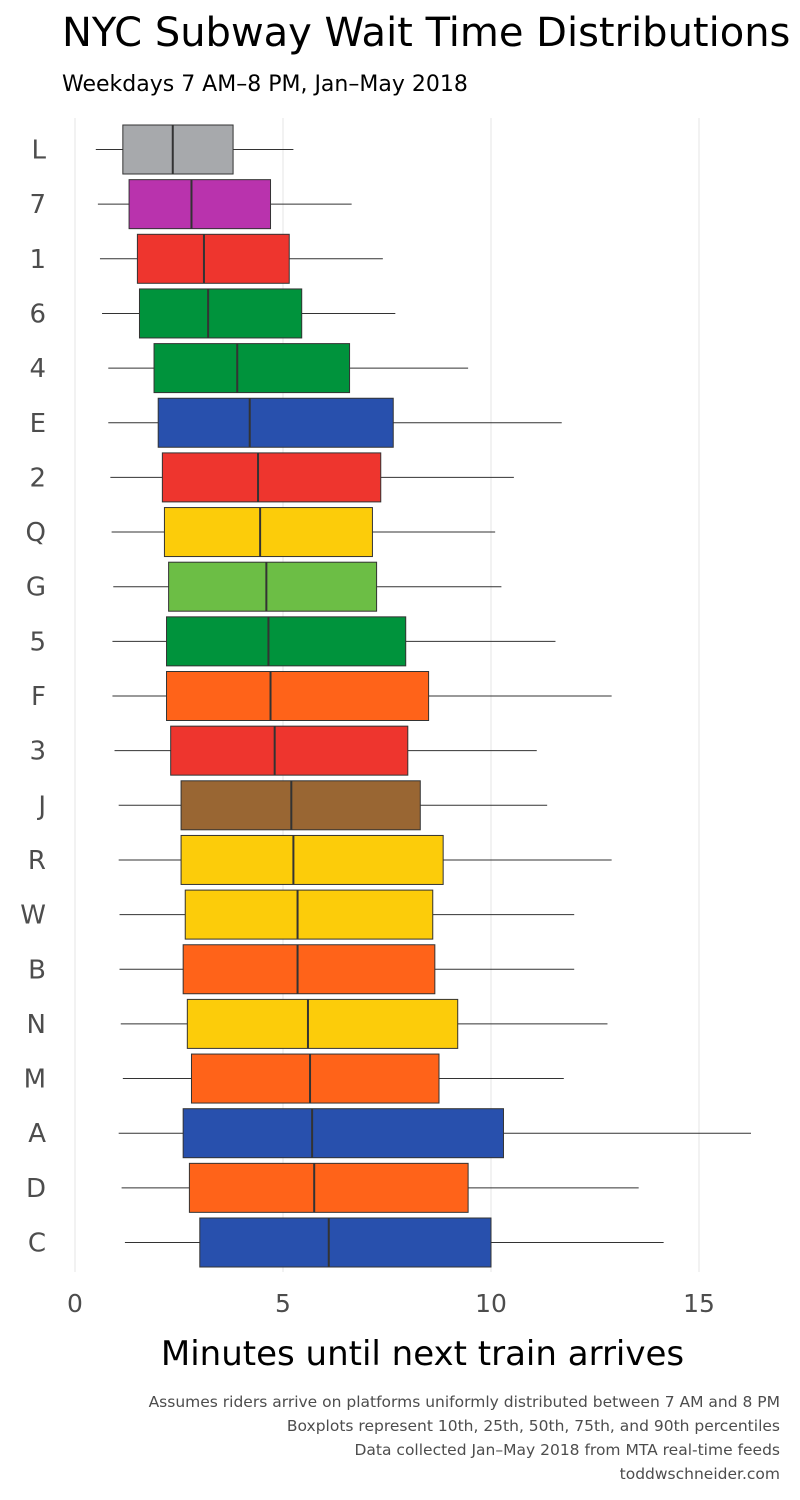  Describe the element at coordinates (37, 205) in the screenshot. I see `y-tick-label-7: 7` at that location.